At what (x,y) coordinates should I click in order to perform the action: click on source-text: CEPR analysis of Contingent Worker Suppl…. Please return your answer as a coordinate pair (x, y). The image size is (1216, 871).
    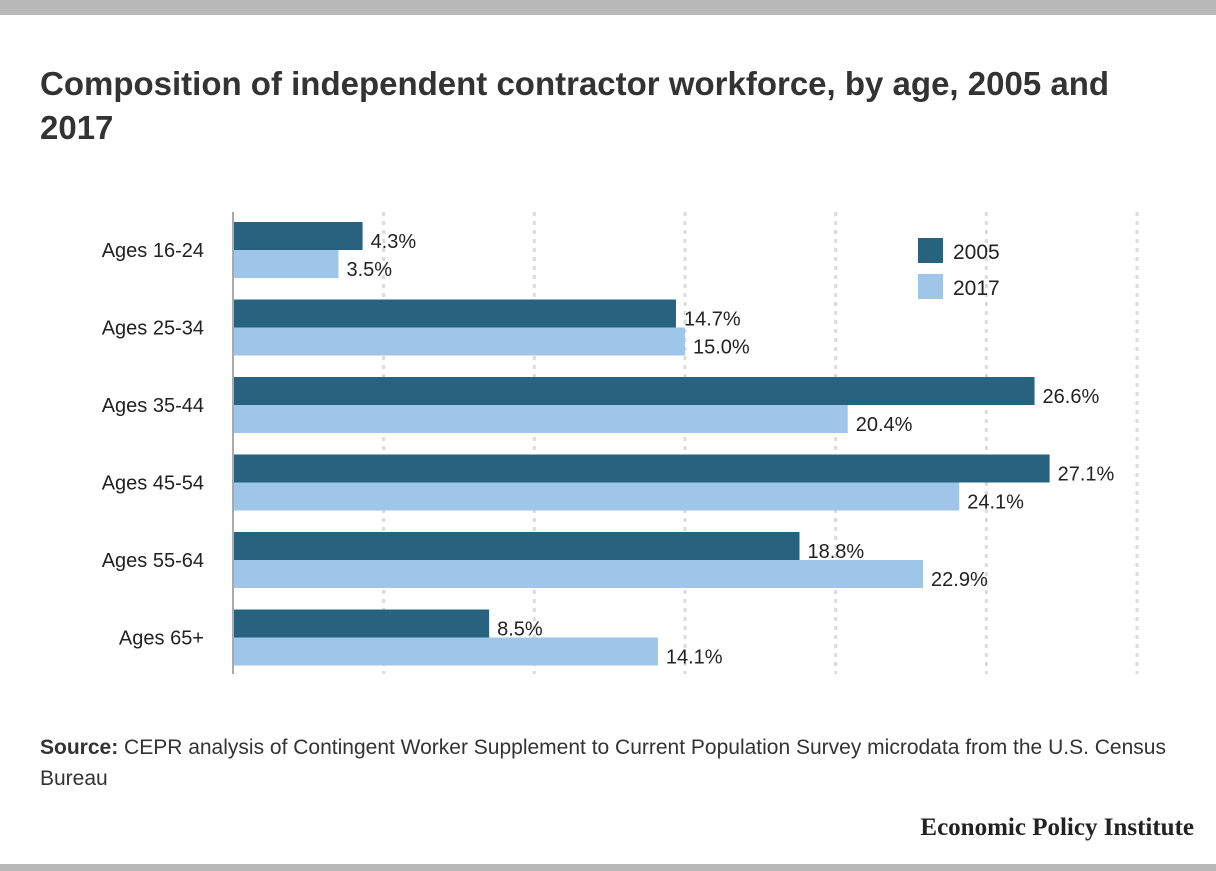
    Looking at the image, I should click on (603, 763).